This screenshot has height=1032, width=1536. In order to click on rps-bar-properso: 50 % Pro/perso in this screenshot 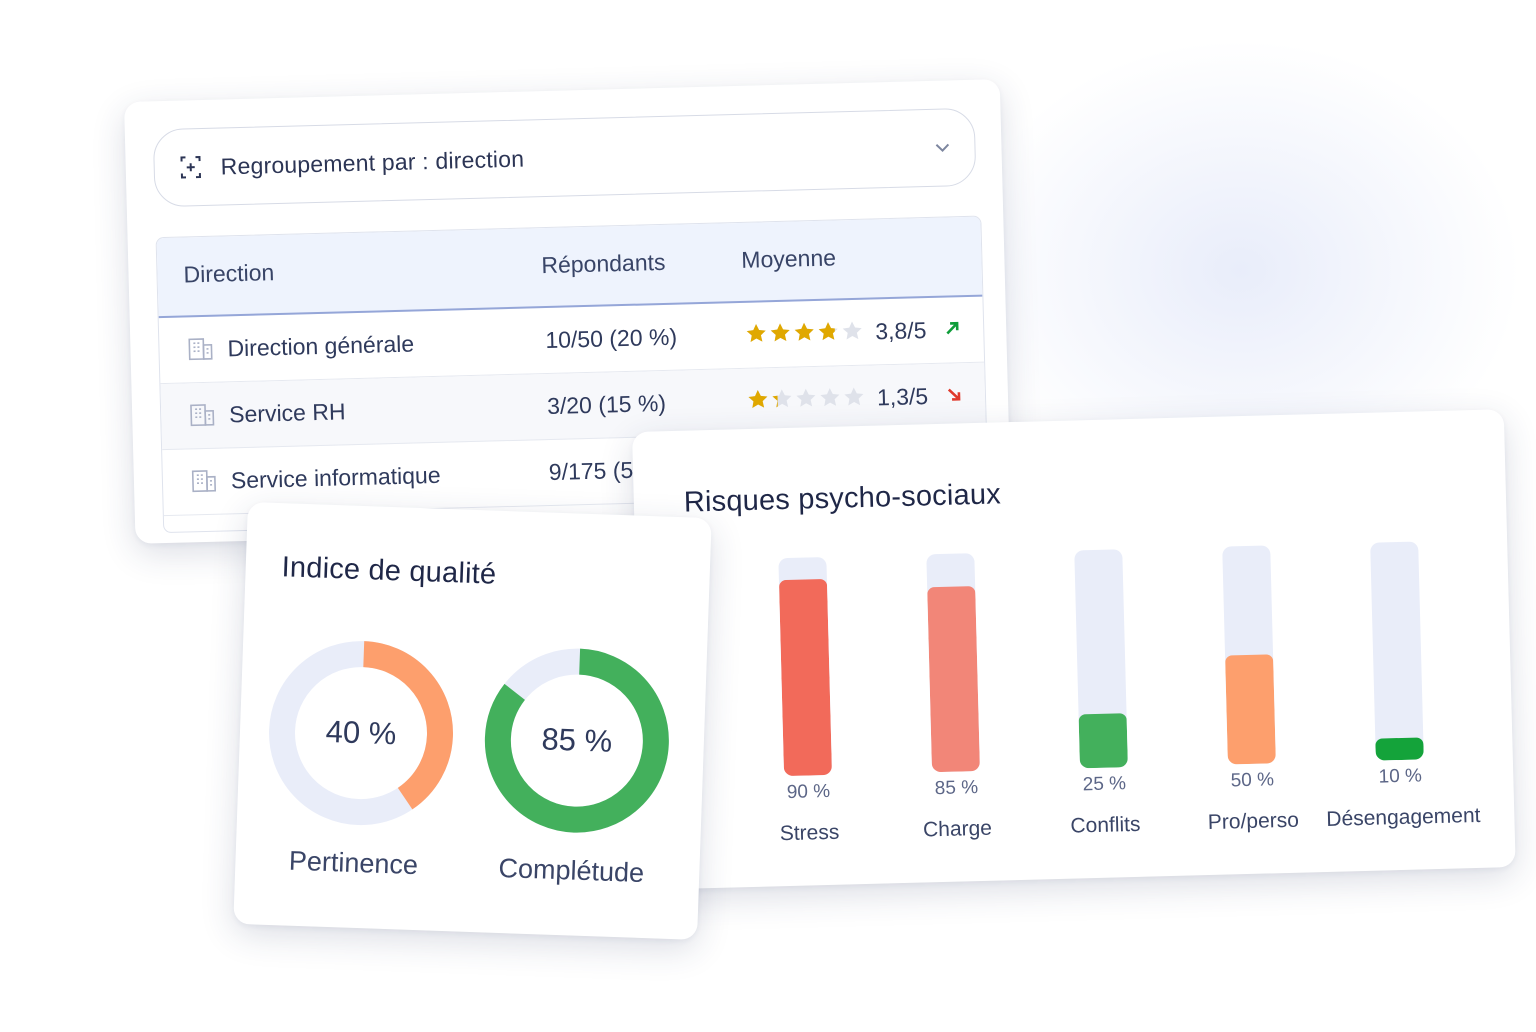, I will do `click(1249, 690)`.